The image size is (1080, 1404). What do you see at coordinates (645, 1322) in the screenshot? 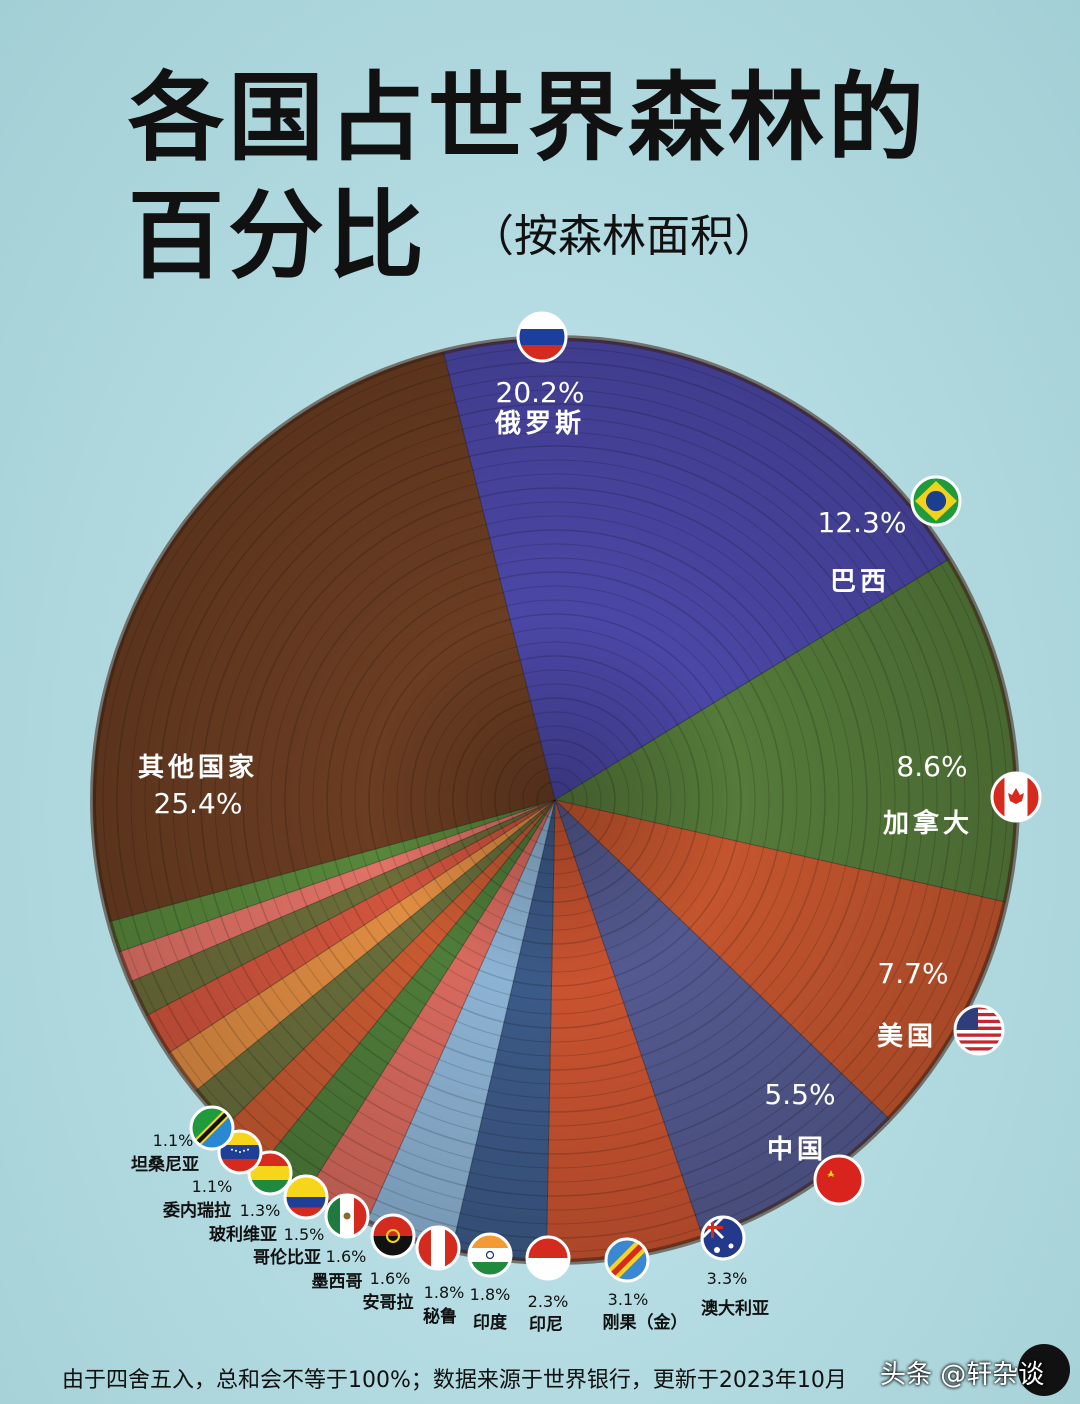
I see `slice-category-label: 刚果（金）` at bounding box center [645, 1322].